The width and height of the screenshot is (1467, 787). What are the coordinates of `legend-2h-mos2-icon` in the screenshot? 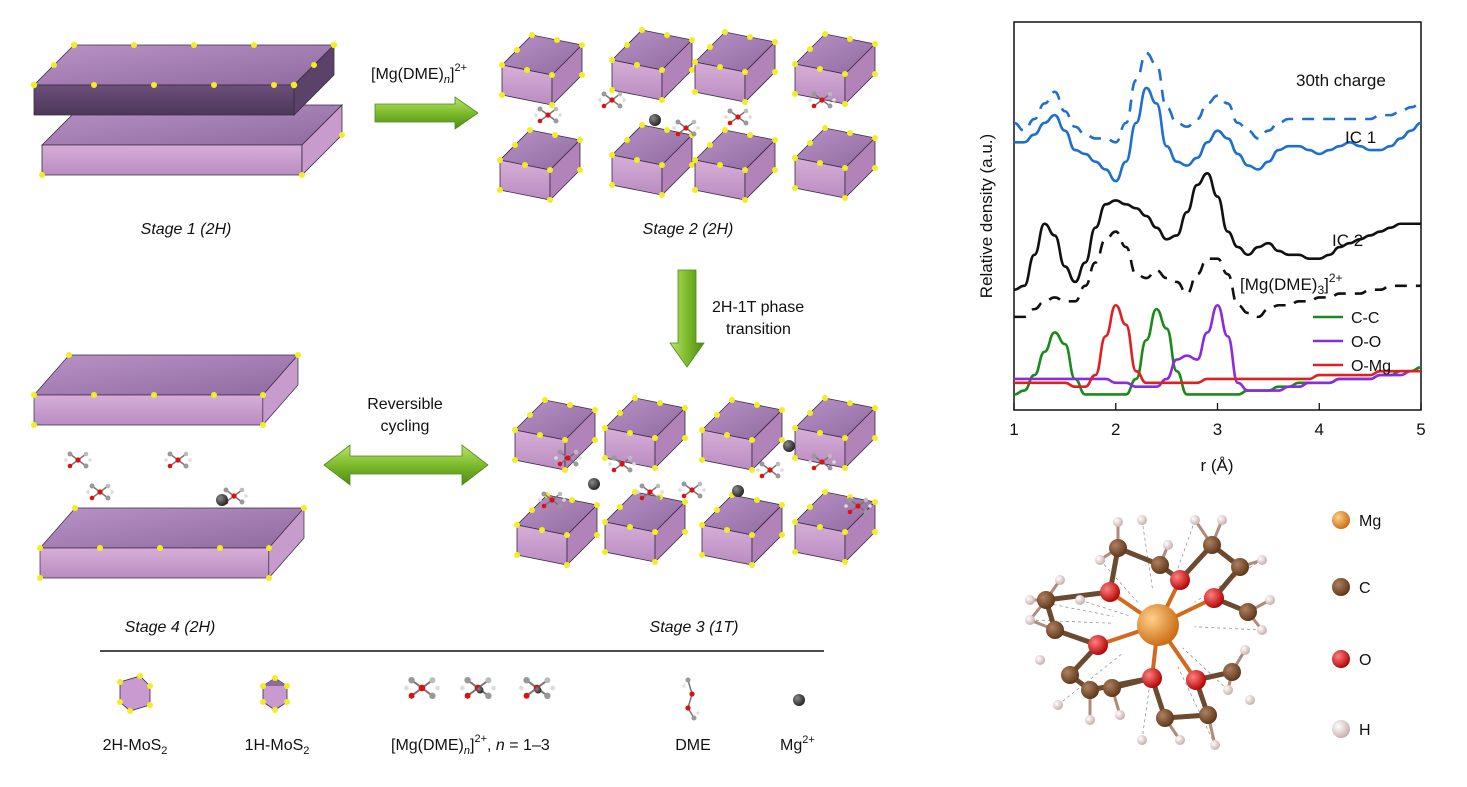 It's located at (135, 693).